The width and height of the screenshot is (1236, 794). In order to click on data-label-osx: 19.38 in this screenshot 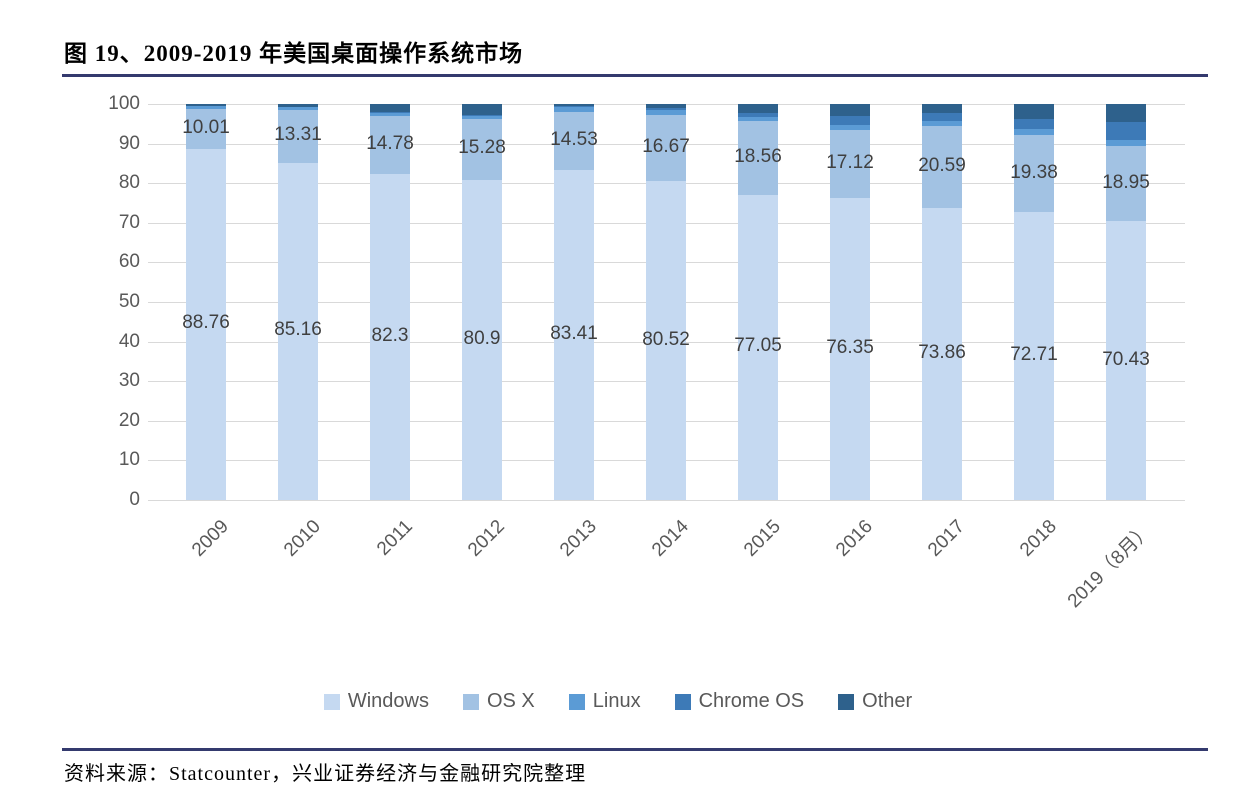, I will do `click(1034, 172)`.